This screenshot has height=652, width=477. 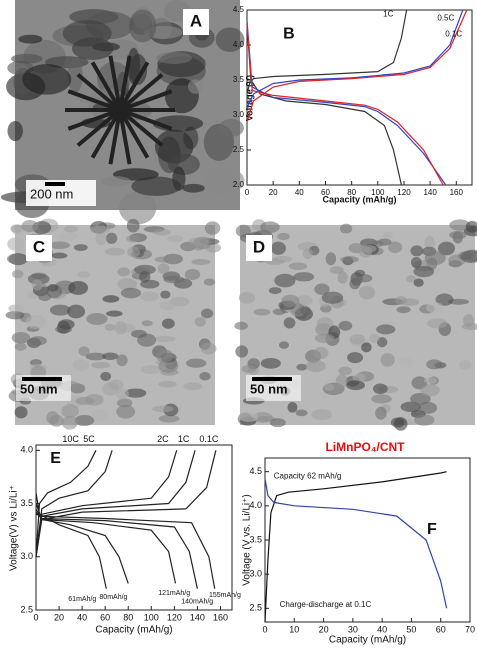 What do you see at coordinates (457, 192) in the screenshot?
I see `x-tick-label: 160` at bounding box center [457, 192].